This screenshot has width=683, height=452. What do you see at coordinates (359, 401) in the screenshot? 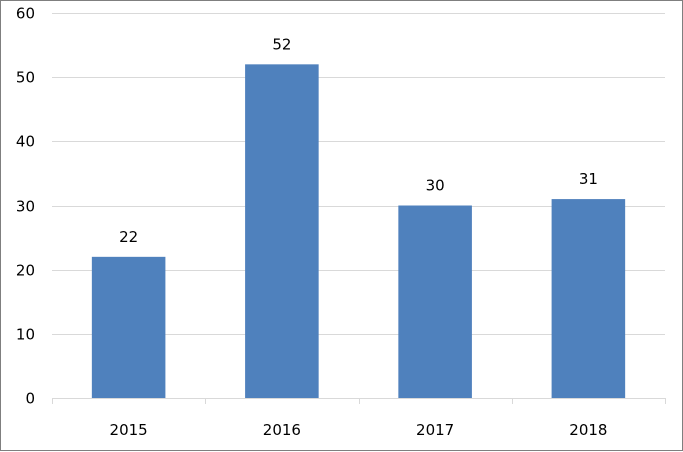
I see `axes` at bounding box center [359, 401].